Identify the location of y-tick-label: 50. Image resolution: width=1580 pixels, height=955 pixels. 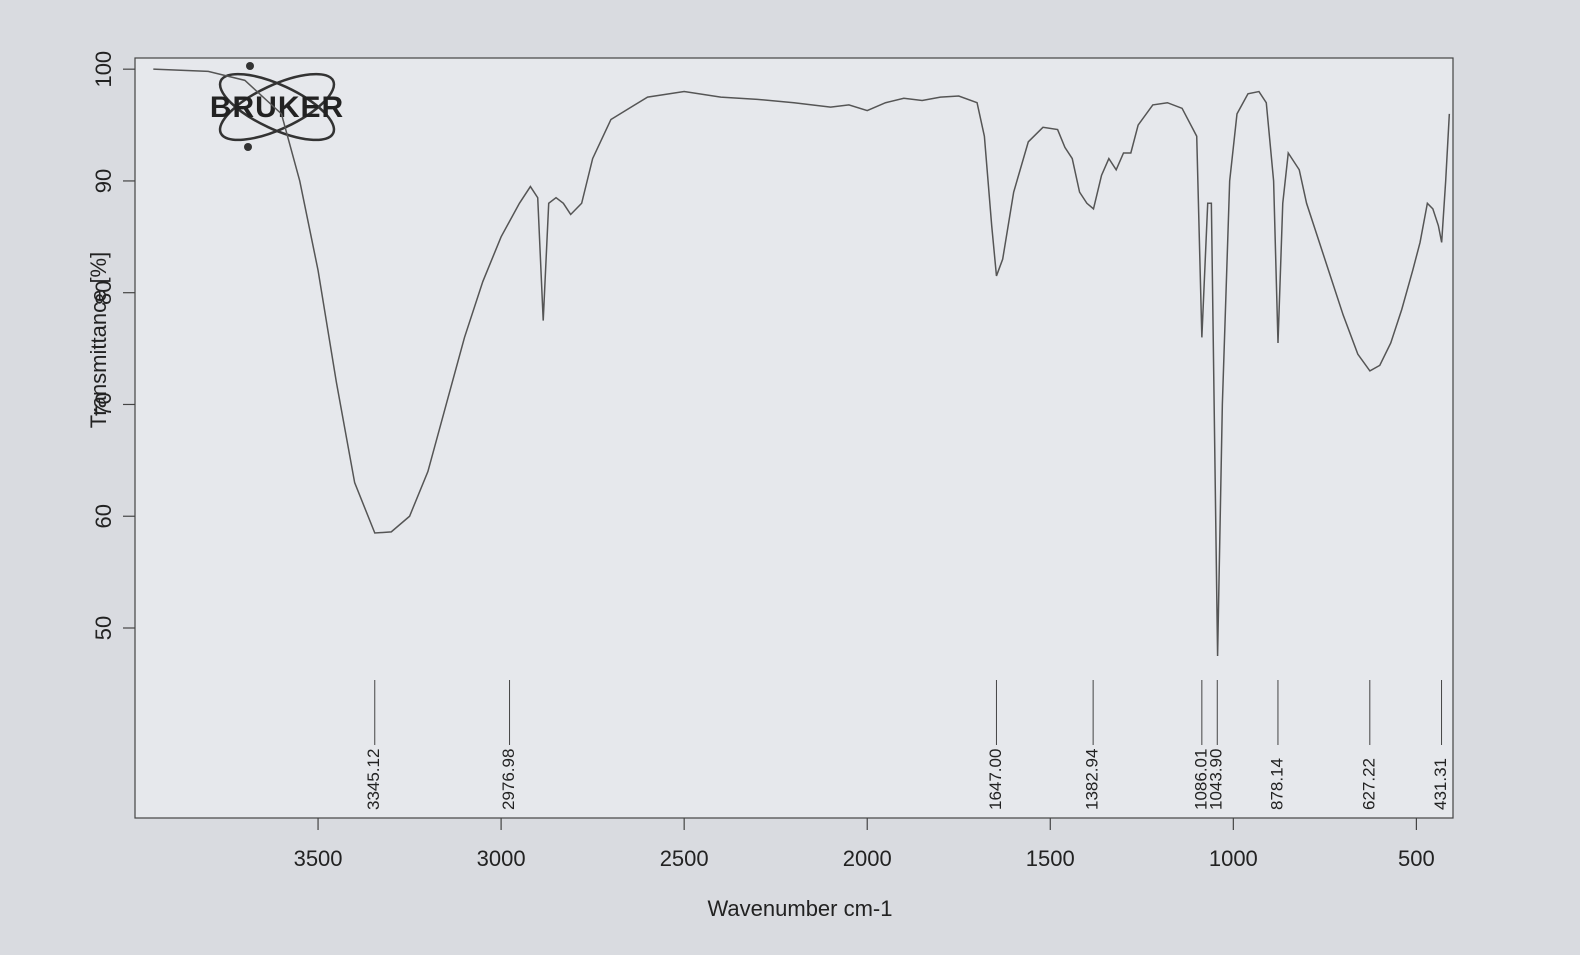
(103, 628).